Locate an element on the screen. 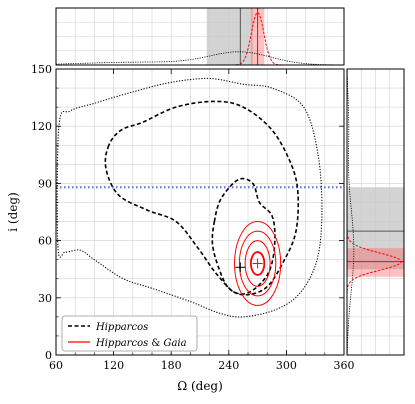 The image size is (415, 404). legend: Hipparcos Hipparcos & Gaia is located at coordinates (129, 333).